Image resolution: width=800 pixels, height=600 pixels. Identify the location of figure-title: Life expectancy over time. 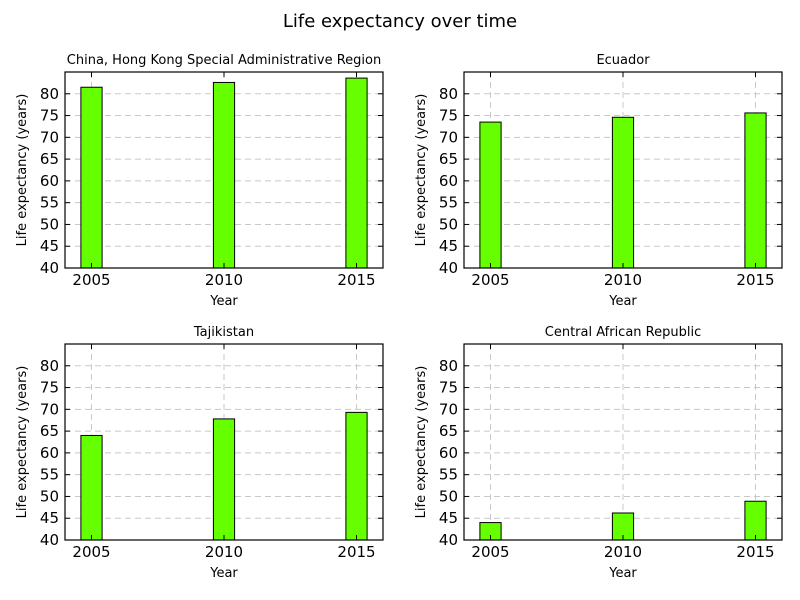
(400, 21).